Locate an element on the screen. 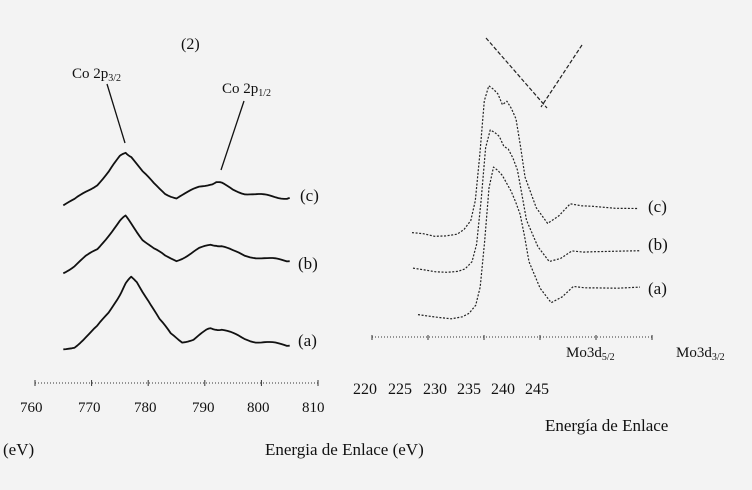 The height and width of the screenshot is (490, 752). left-series-label-a: (a) is located at coordinates (307, 340).